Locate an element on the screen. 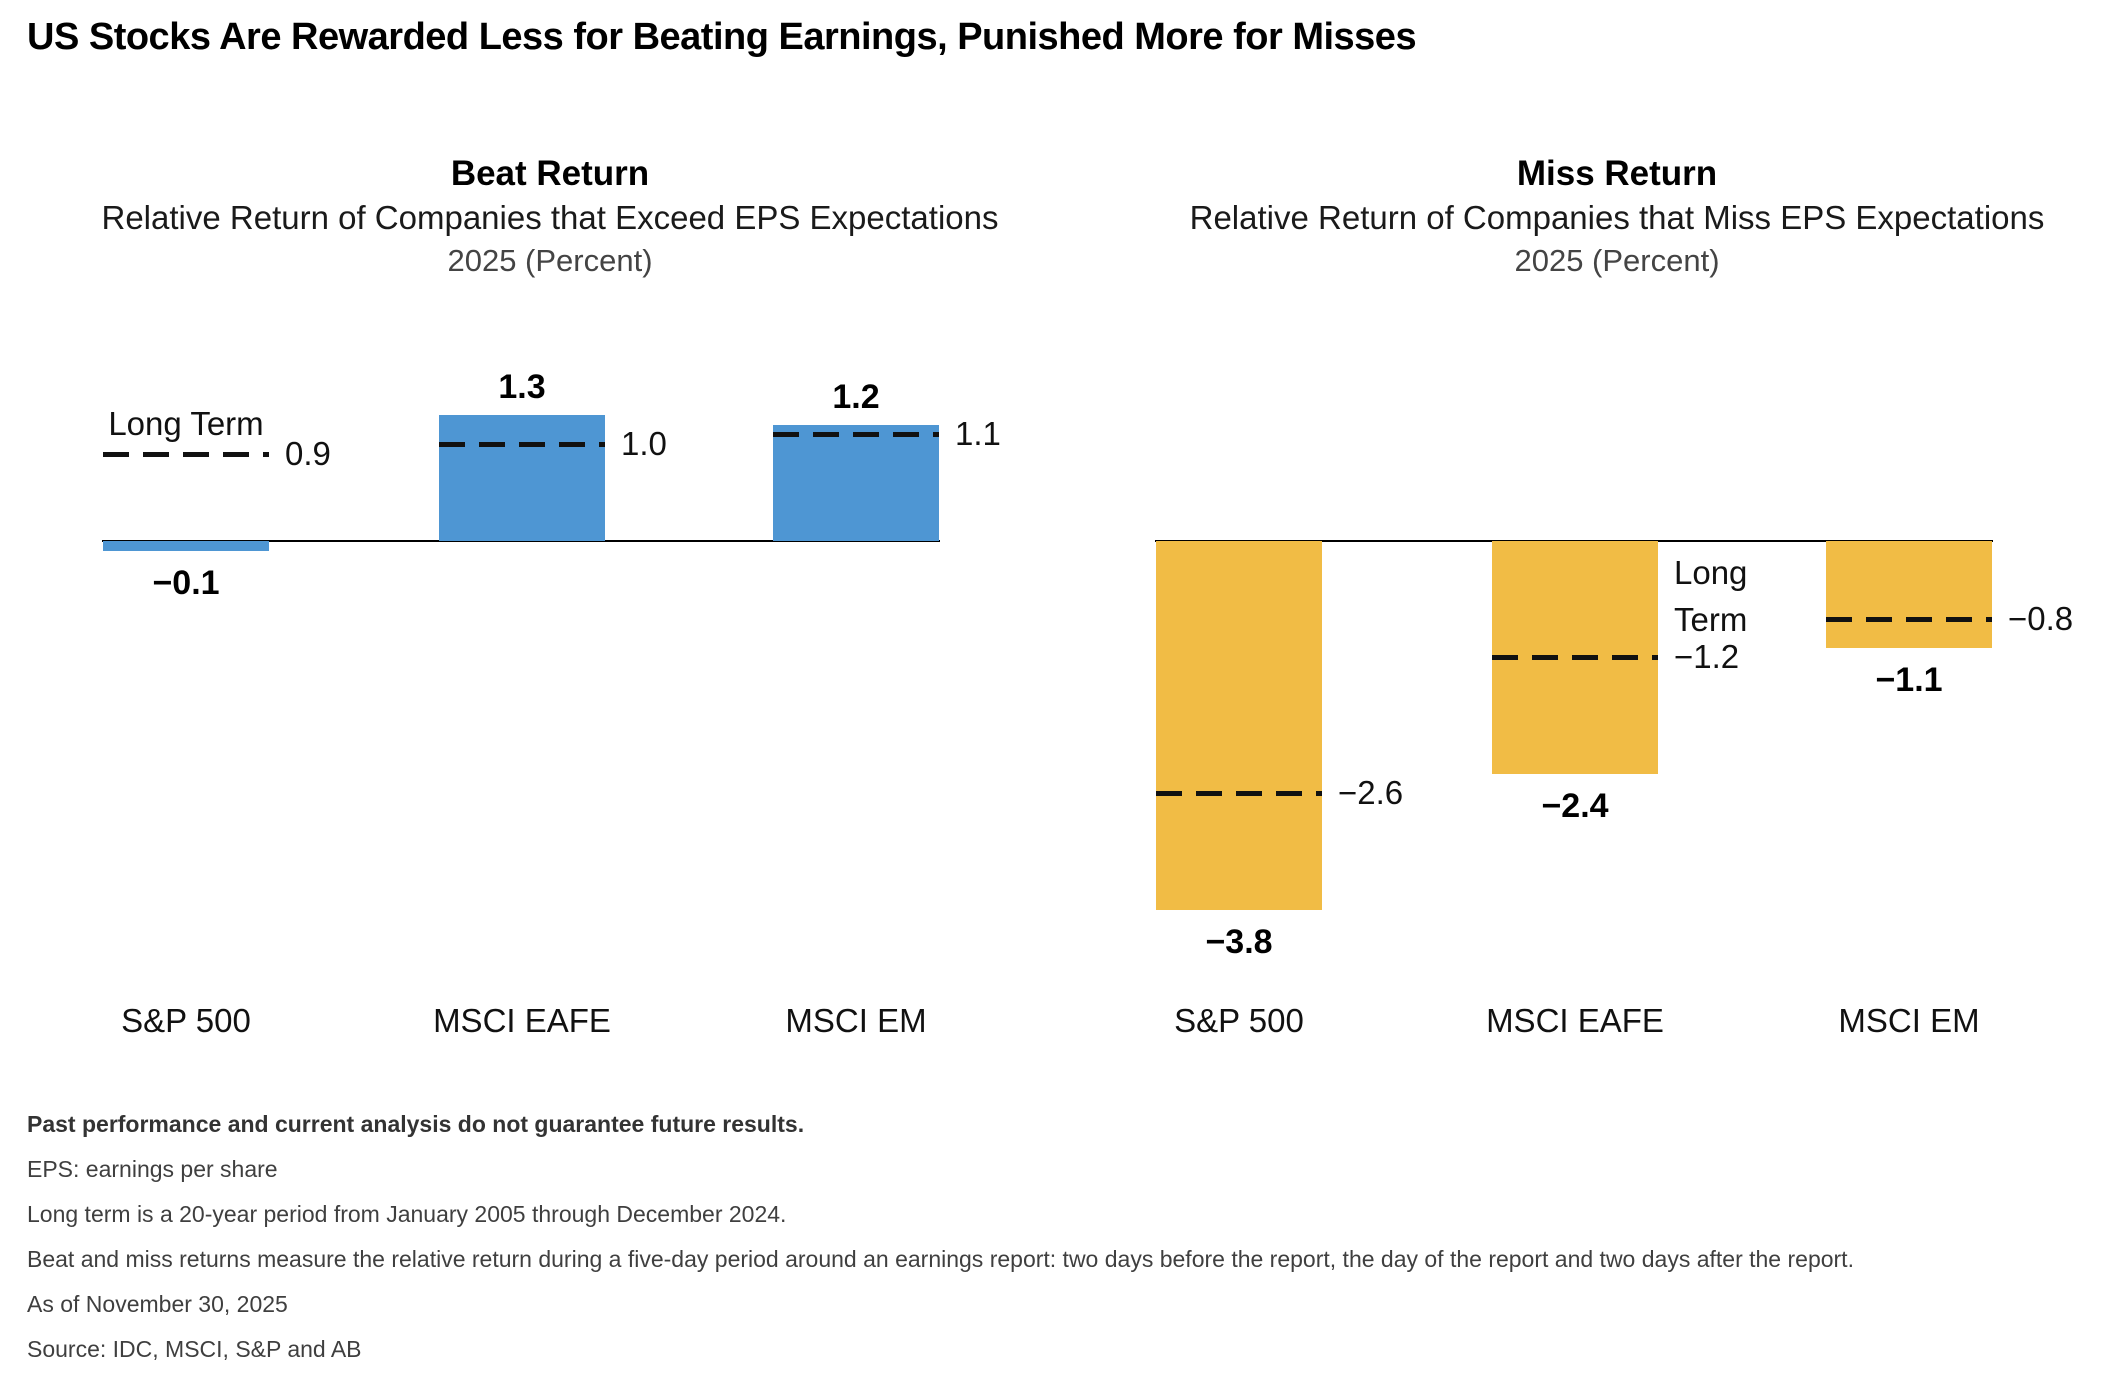 This screenshot has height=1398, width=2106. bar-value-label: −1.1 is located at coordinates (1909, 679).